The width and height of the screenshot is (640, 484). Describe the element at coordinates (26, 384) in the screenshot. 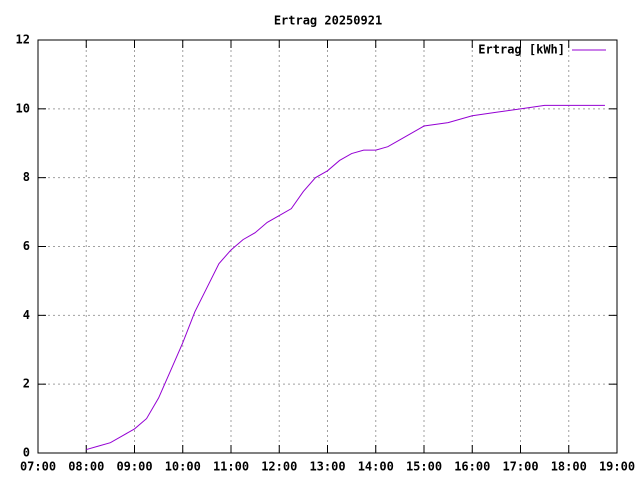

I see `y-tick-label: 2` at that location.